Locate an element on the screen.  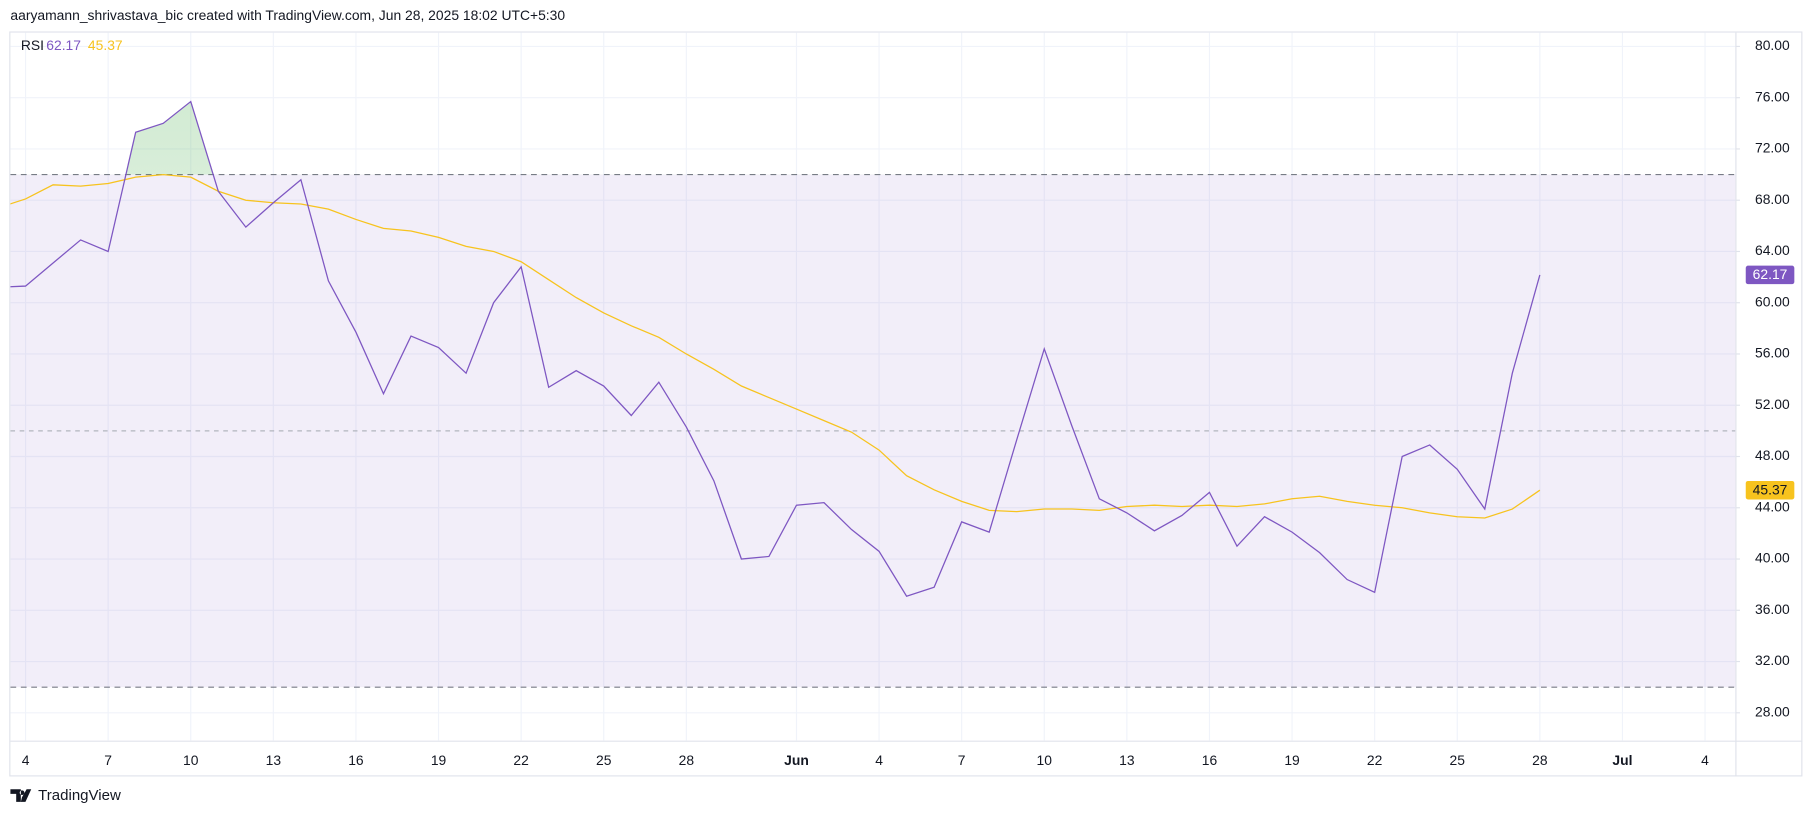
last-value-label: 45.37 is located at coordinates (1770, 489).